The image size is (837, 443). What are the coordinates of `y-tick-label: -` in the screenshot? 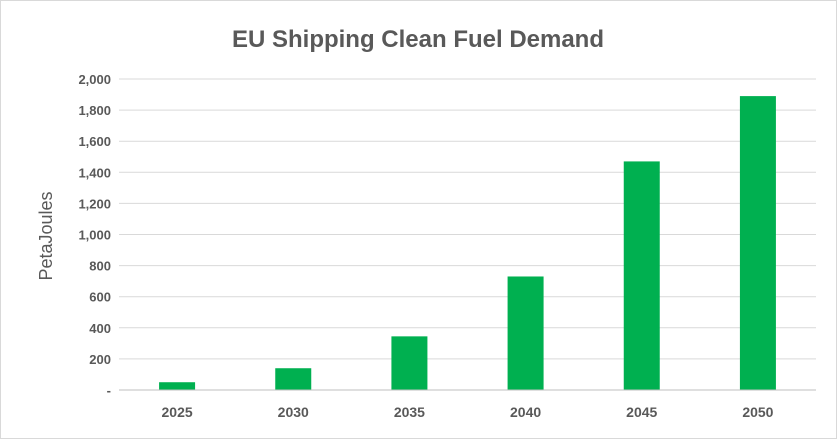 It's located at (109, 390).